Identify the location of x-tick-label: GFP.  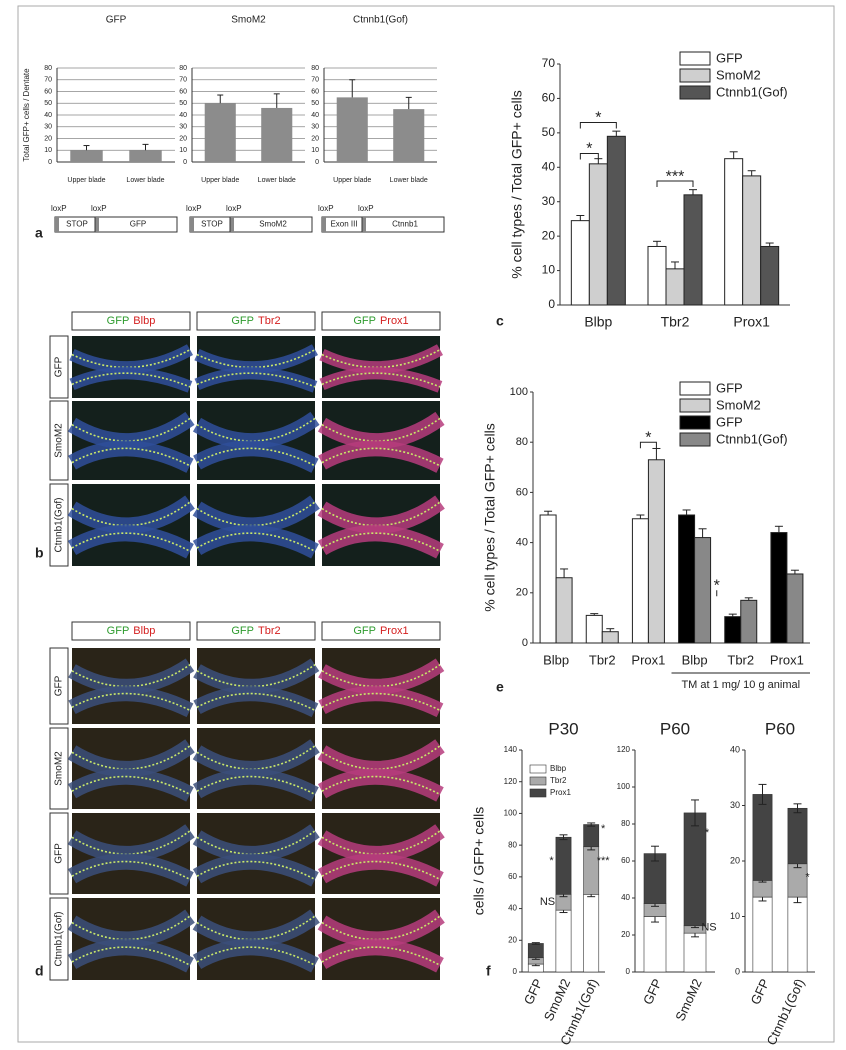
(652, 991).